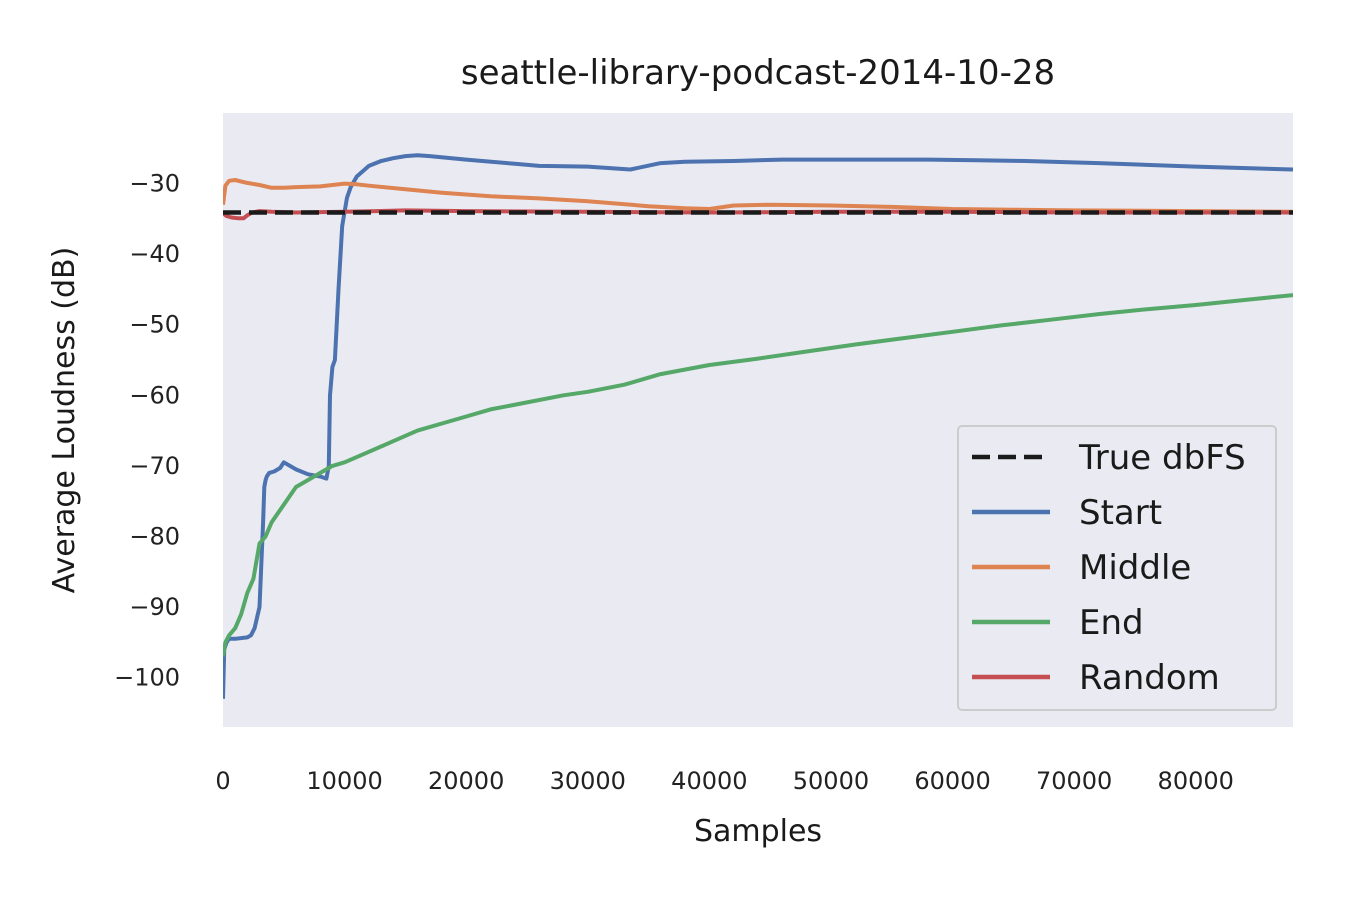 The image size is (1350, 900). Describe the element at coordinates (222, 781) in the screenshot. I see `x-tick-label: 0` at that location.